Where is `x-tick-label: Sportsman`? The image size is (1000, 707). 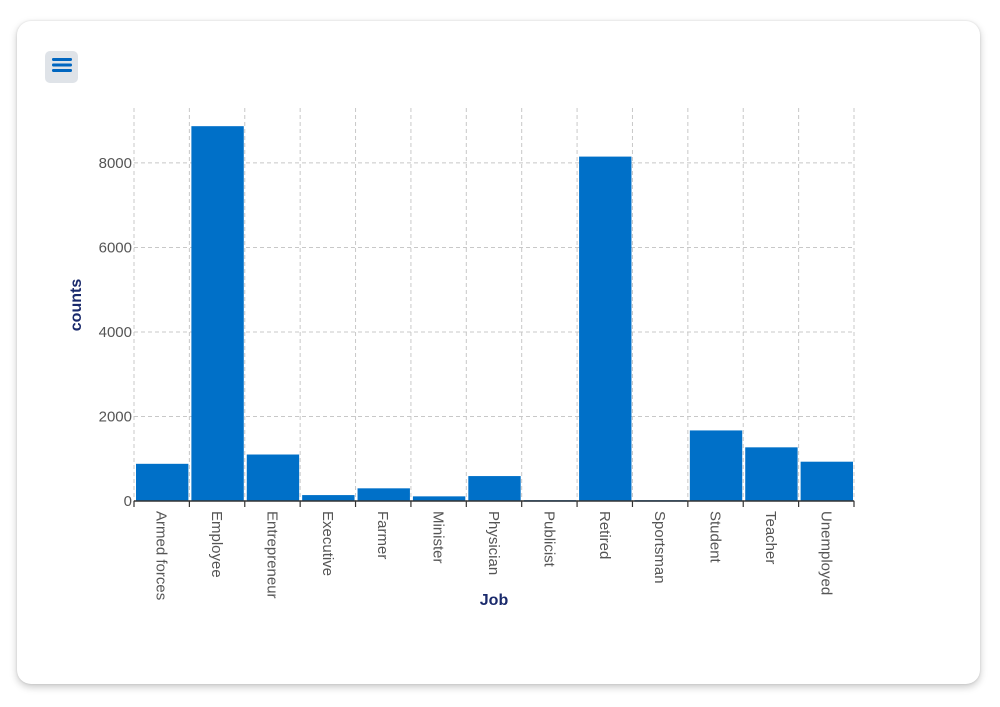
x-tick-label: Sportsman is located at coordinates (659, 547).